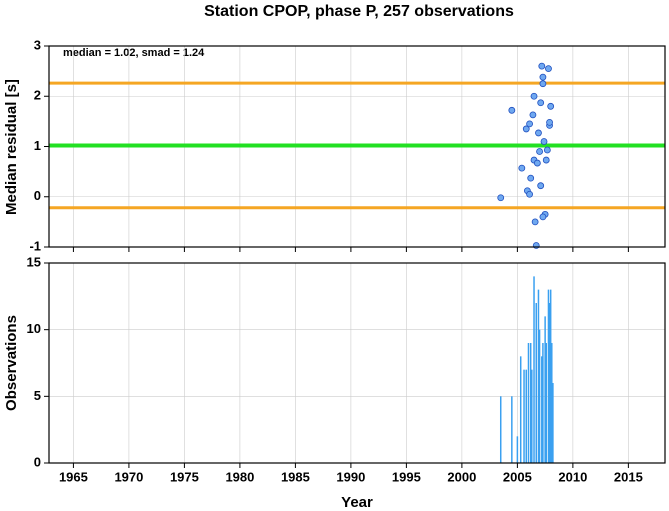 This screenshot has height=511, width=669. Describe the element at coordinates (406, 476) in the screenshot. I see `x-tick-label: 1995` at that location.